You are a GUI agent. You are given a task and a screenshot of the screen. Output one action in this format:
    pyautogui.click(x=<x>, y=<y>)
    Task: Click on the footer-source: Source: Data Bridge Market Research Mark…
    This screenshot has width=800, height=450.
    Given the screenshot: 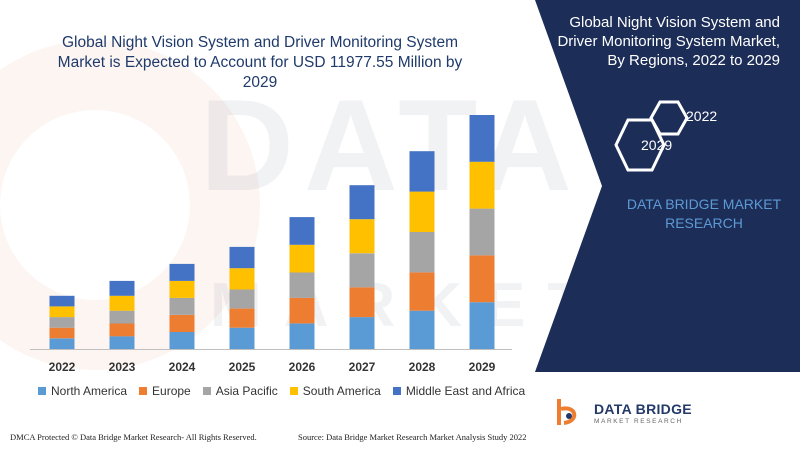 What is the action you would take?
    pyautogui.click(x=412, y=437)
    